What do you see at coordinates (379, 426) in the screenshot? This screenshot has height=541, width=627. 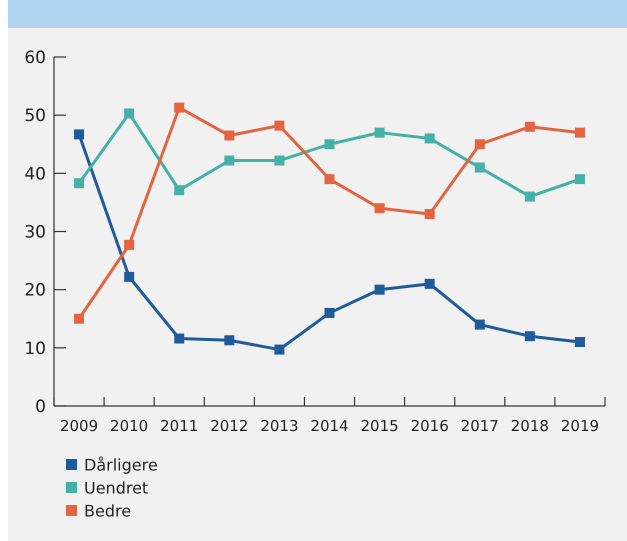 I see `x-tick-label: 2015` at bounding box center [379, 426].